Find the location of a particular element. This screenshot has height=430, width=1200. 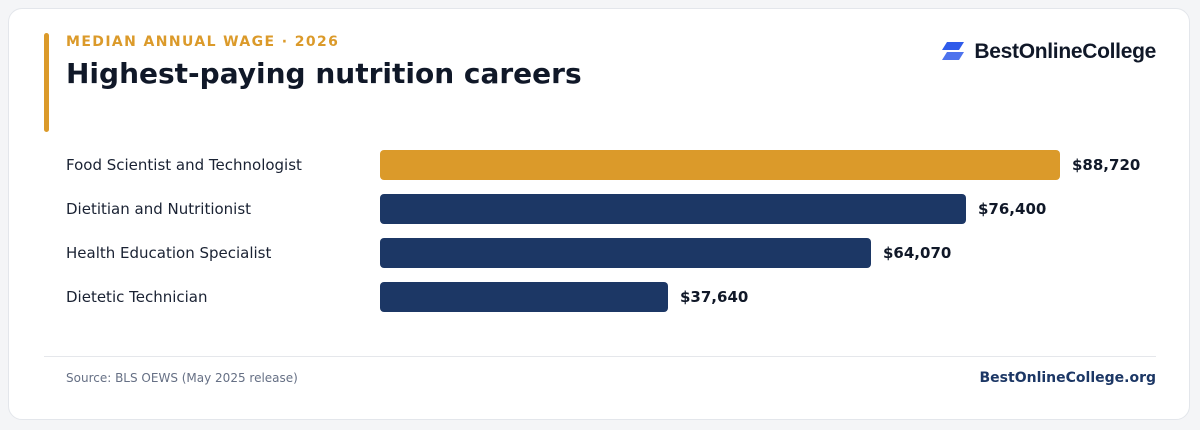

brand-logo: BestOnlineCollege is located at coordinates (1048, 52).